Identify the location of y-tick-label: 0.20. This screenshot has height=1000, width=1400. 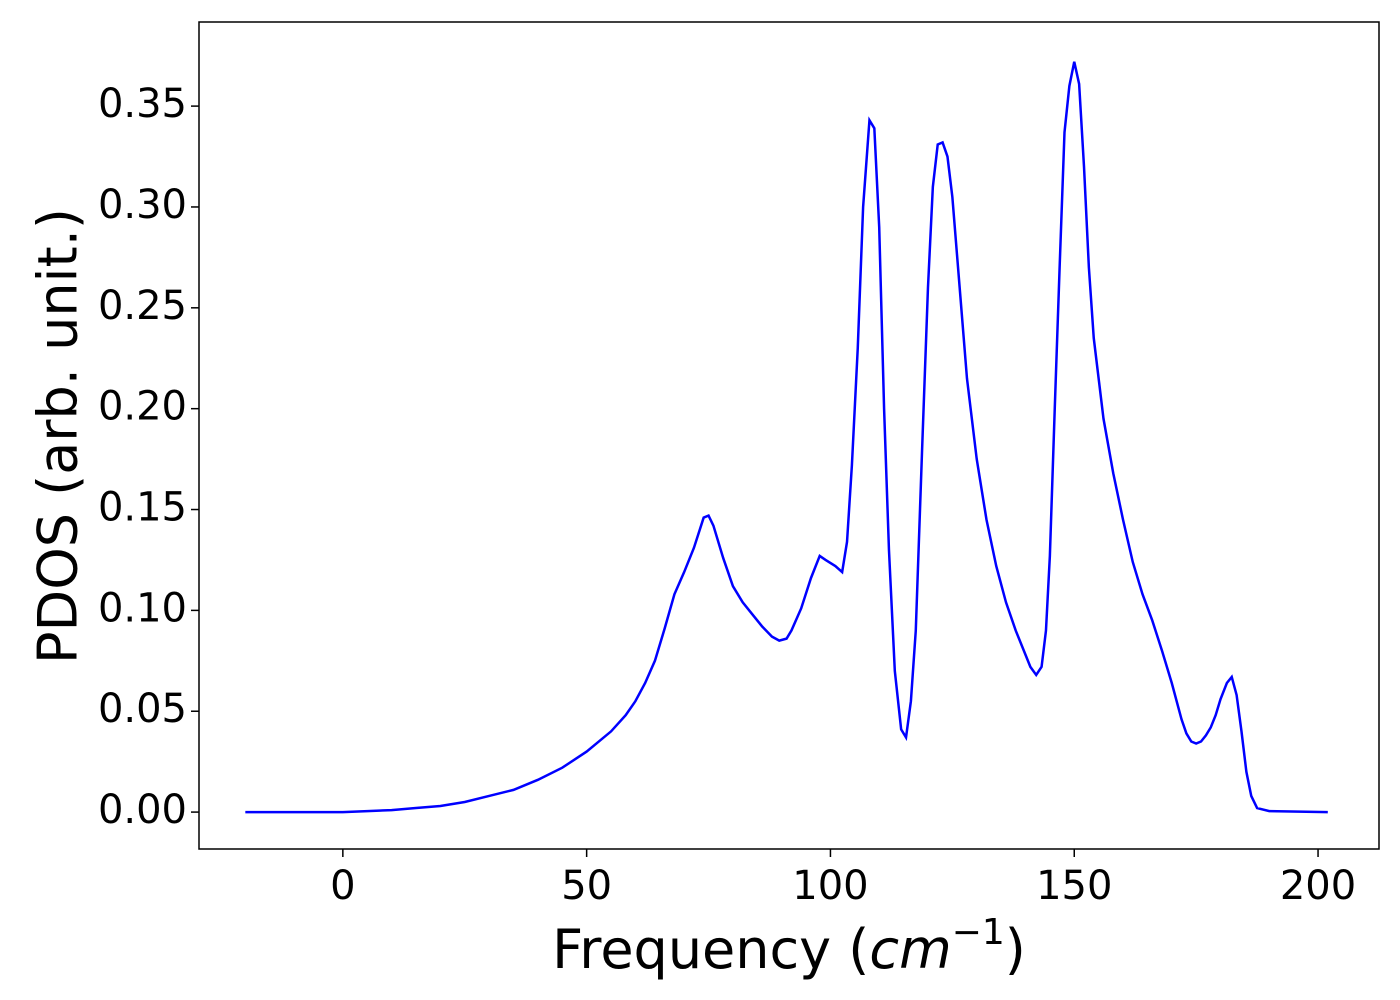
(142, 407).